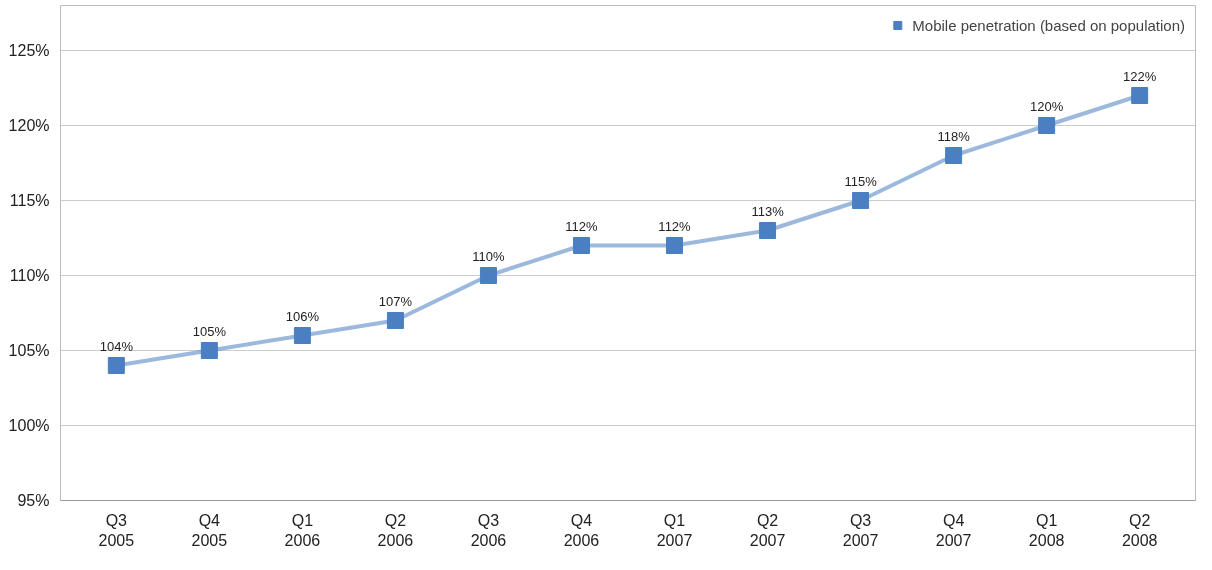 Image resolution: width=1212 pixels, height=570 pixels. I want to click on y-tick-label: 100%, so click(29, 425).